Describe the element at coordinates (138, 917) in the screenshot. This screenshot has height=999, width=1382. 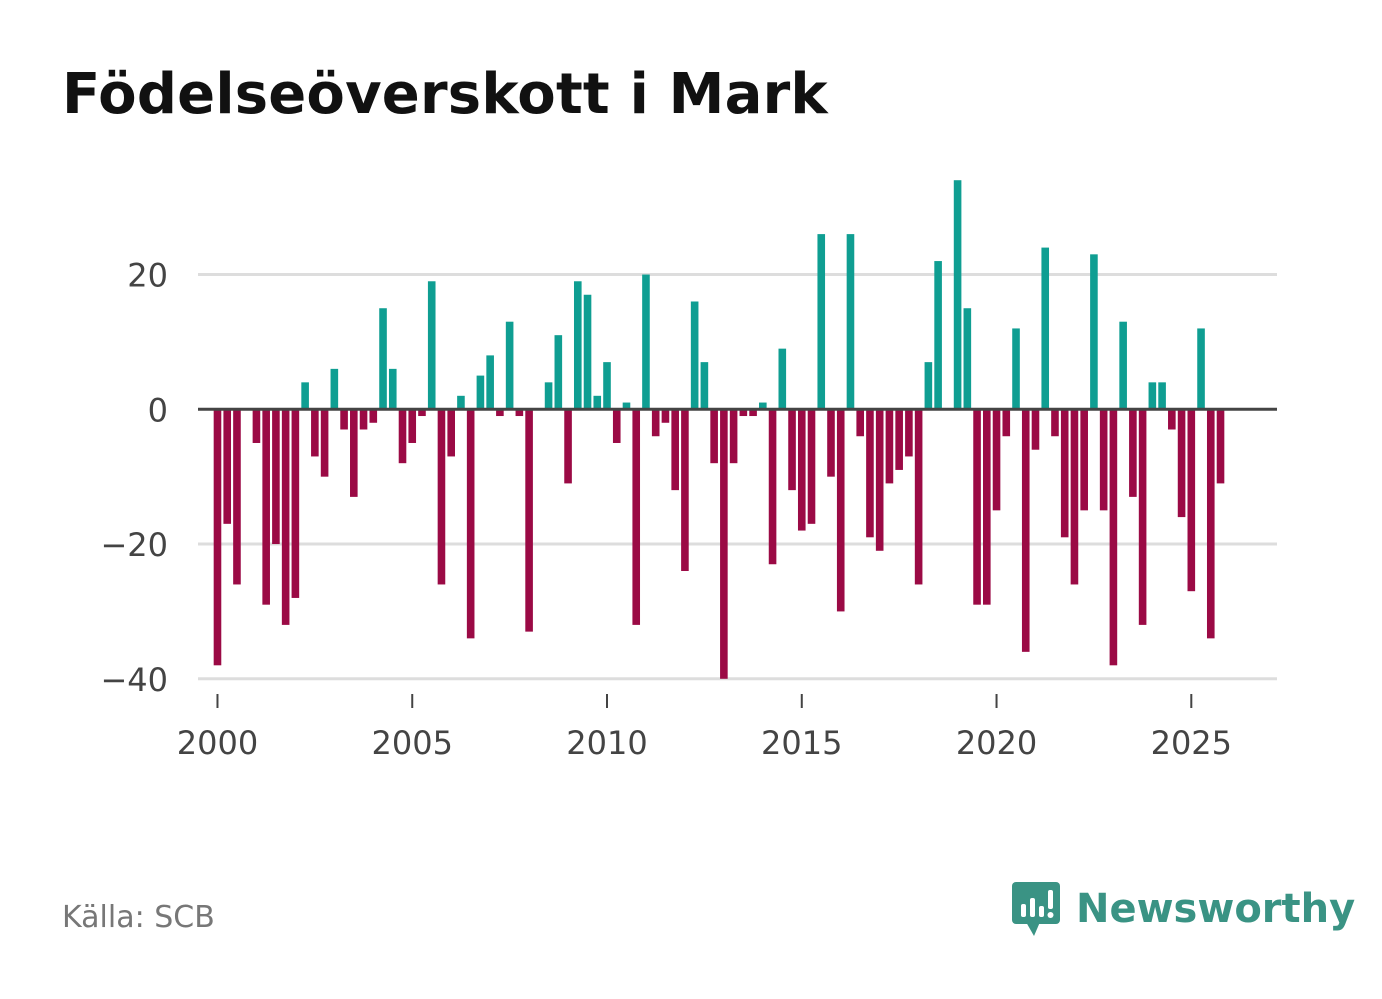
I see `source-label: Källa: SCB` at that location.